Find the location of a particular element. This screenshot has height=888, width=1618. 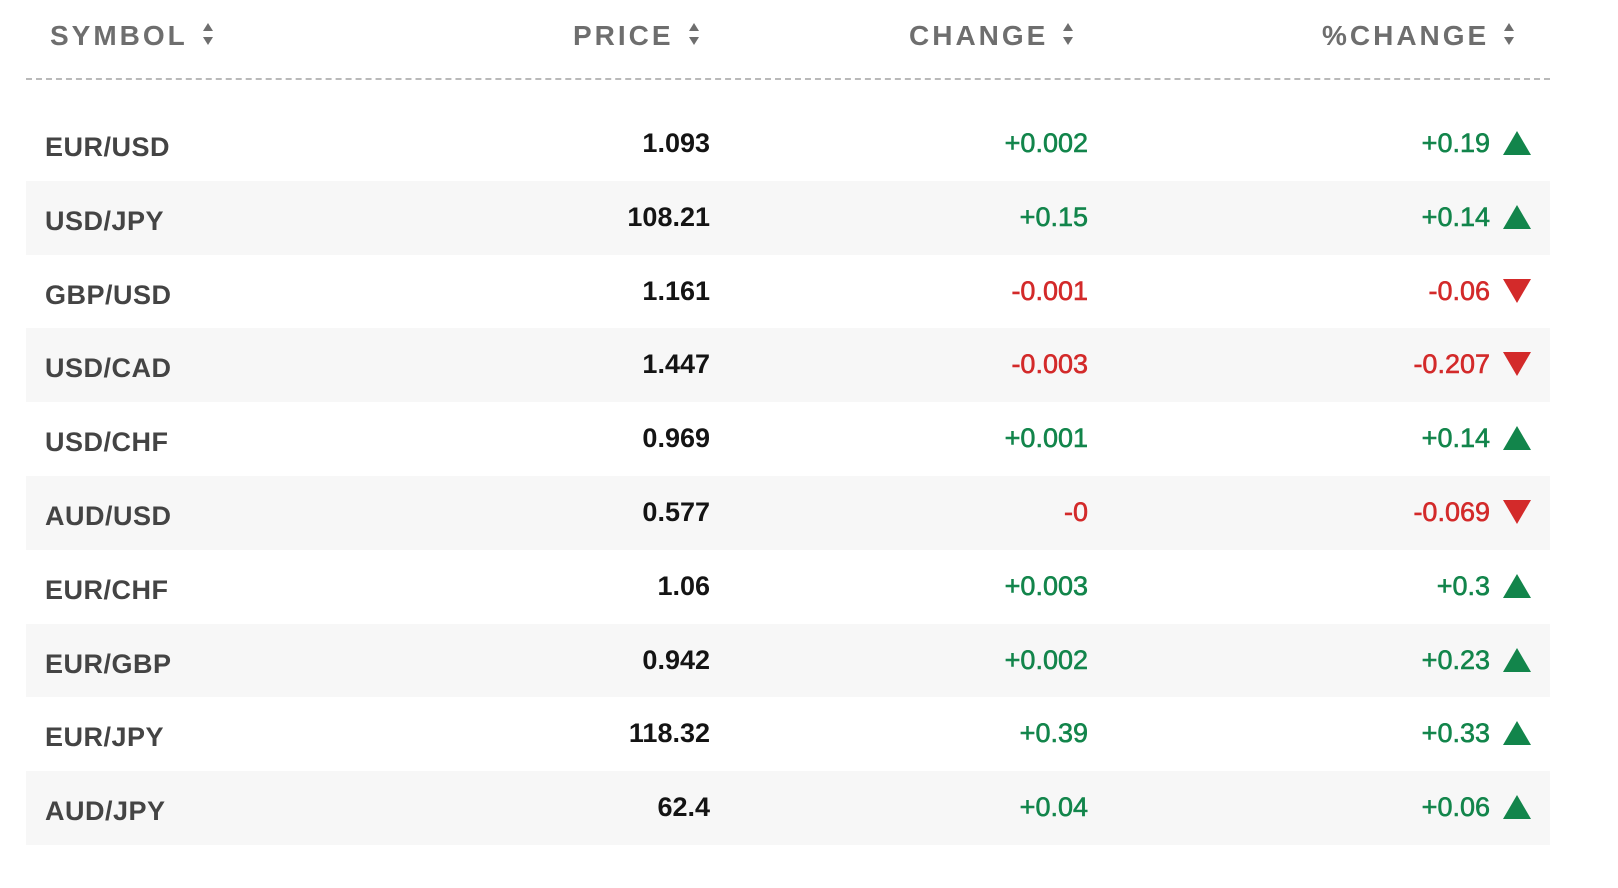

pct-change-cell: +0.19 is located at coordinates (1455, 143).